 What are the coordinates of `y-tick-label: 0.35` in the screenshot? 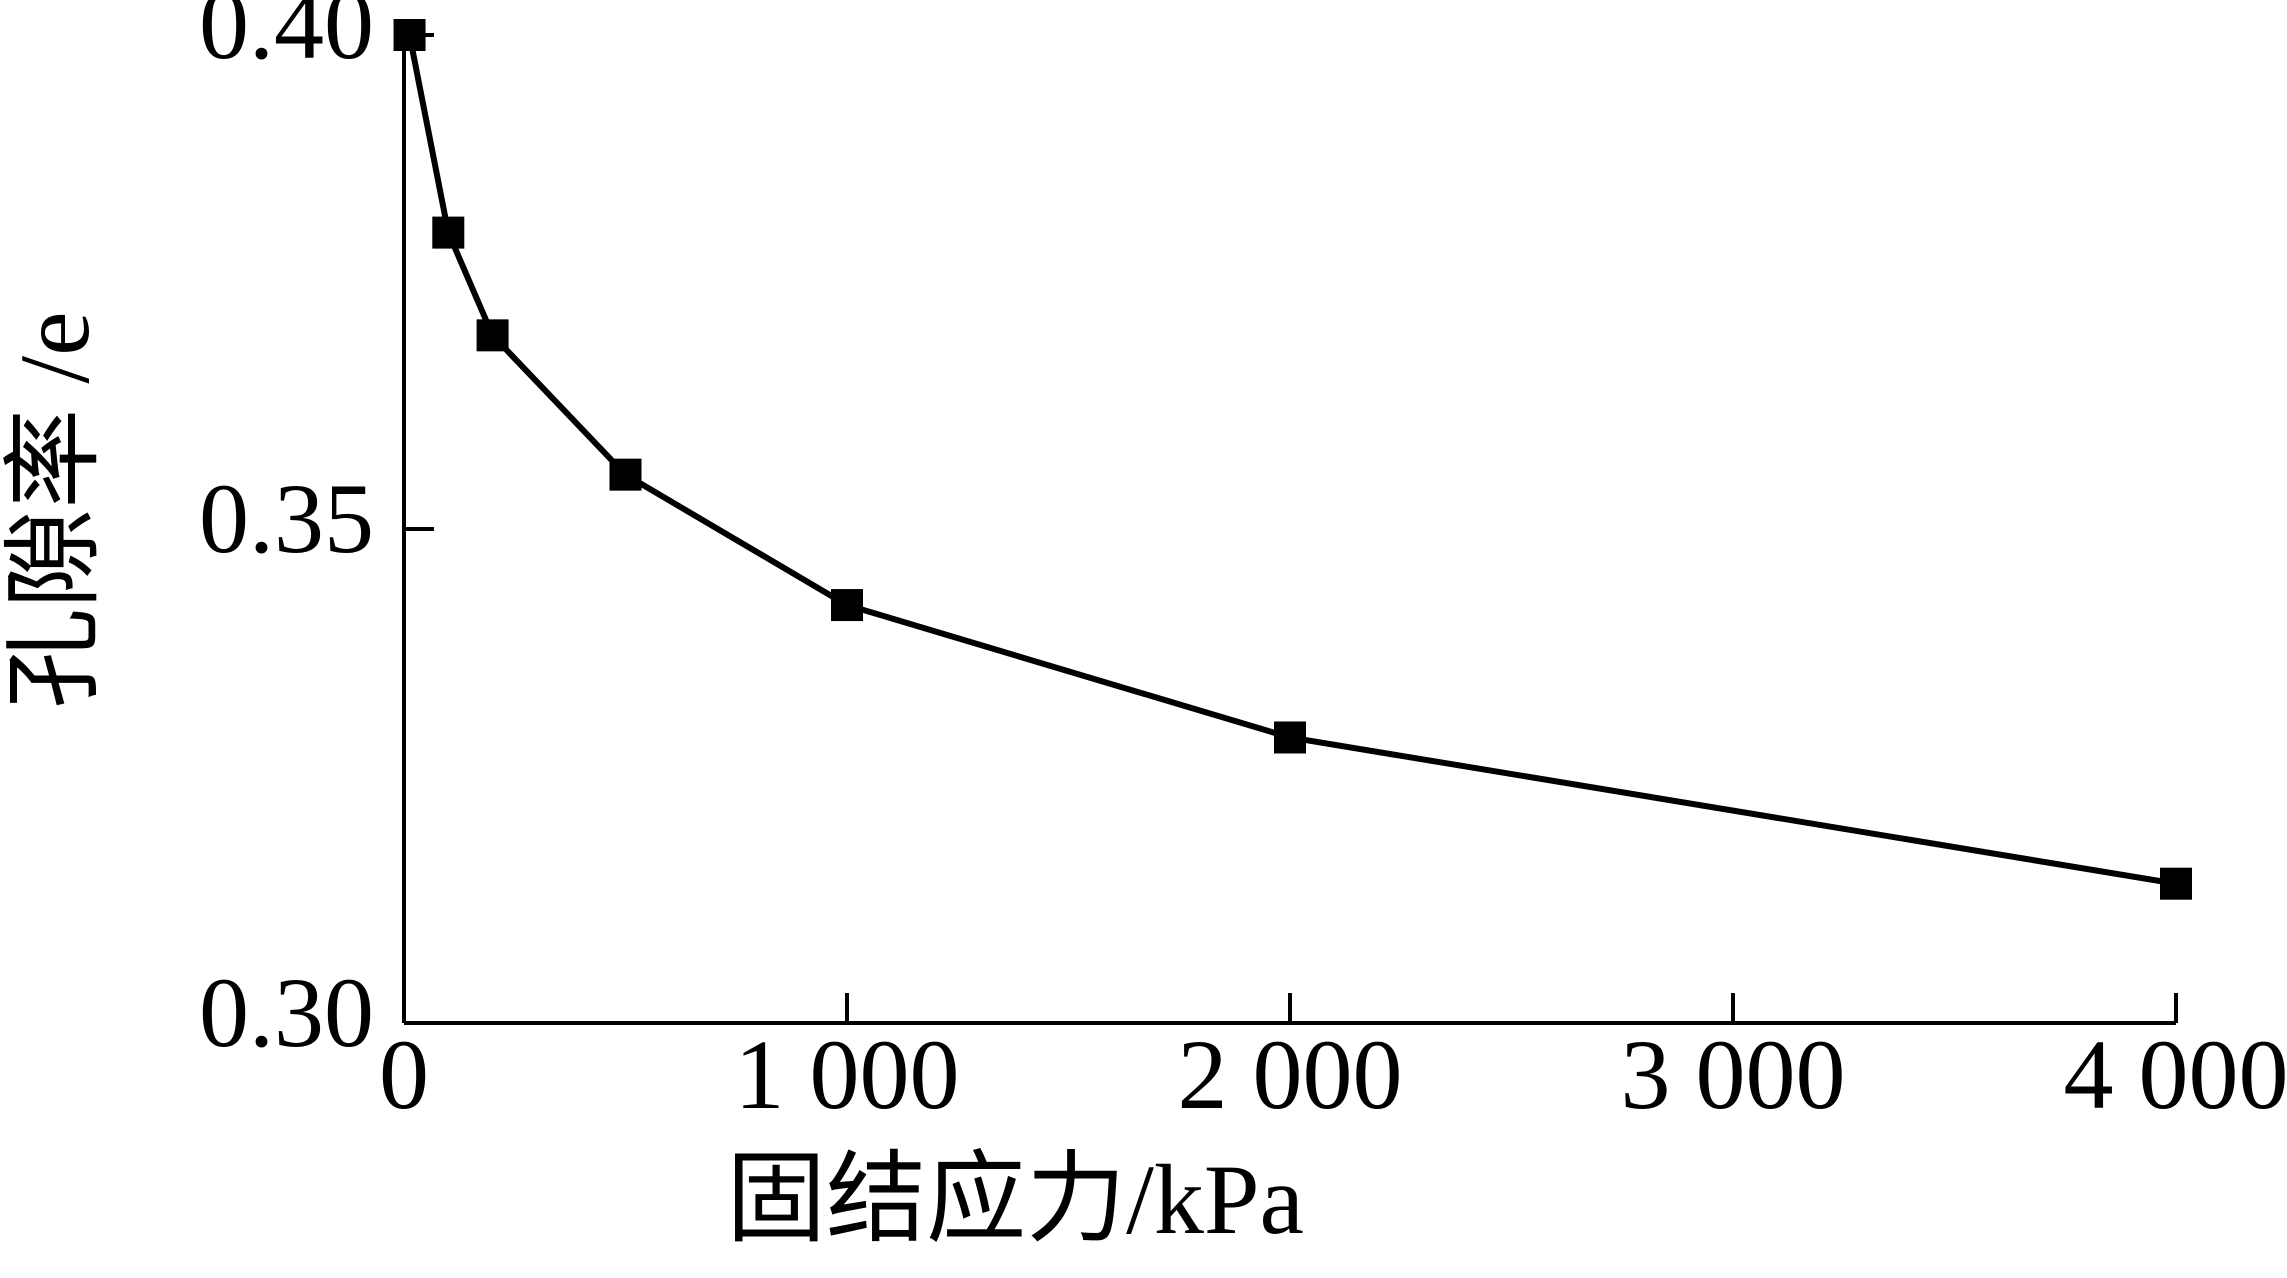 It's located at (286, 518).